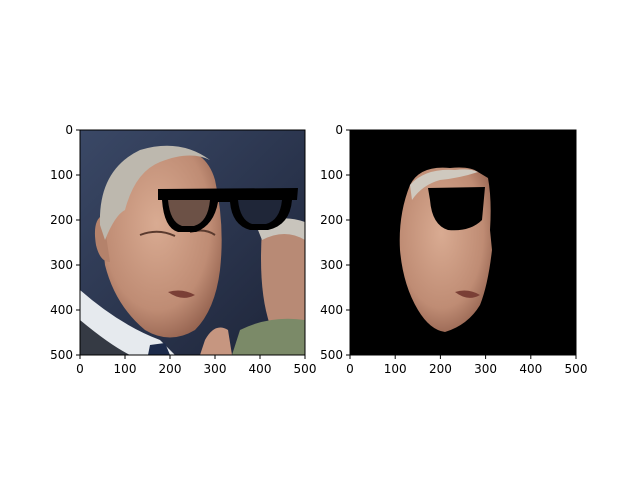  What do you see at coordinates (268, 336) in the screenshot?
I see `background-person-uniform` at bounding box center [268, 336].